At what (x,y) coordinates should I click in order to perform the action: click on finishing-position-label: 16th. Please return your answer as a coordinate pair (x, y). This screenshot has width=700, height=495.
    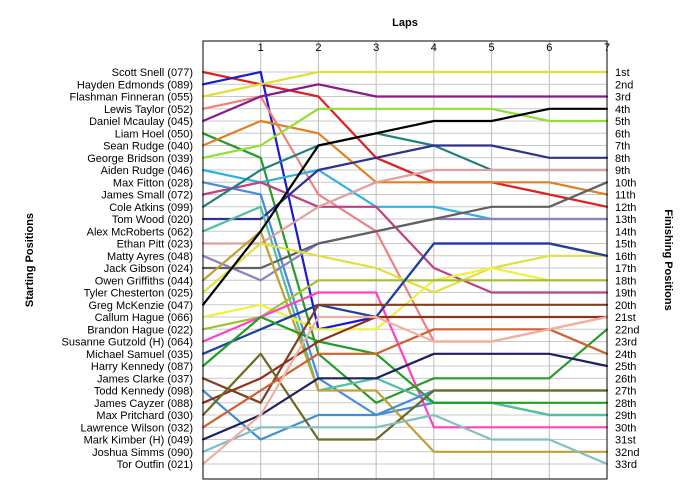
    Looking at the image, I should click on (625, 257).